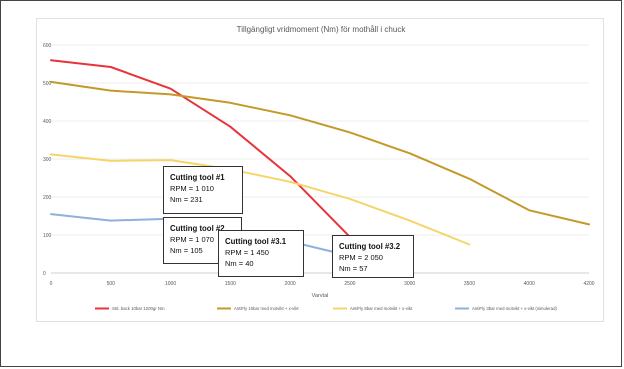 The image size is (624, 369). I want to click on x-tick-label: 0, so click(51, 284).